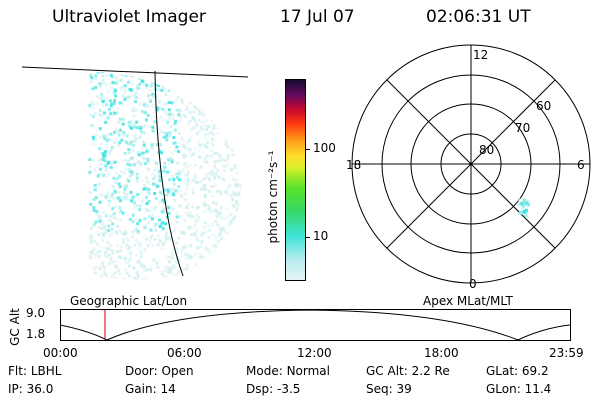 The height and width of the screenshot is (400, 600). What do you see at coordinates (468, 301) in the screenshot?
I see `orbit-right-caption: Apex MLat/MLT` at bounding box center [468, 301].